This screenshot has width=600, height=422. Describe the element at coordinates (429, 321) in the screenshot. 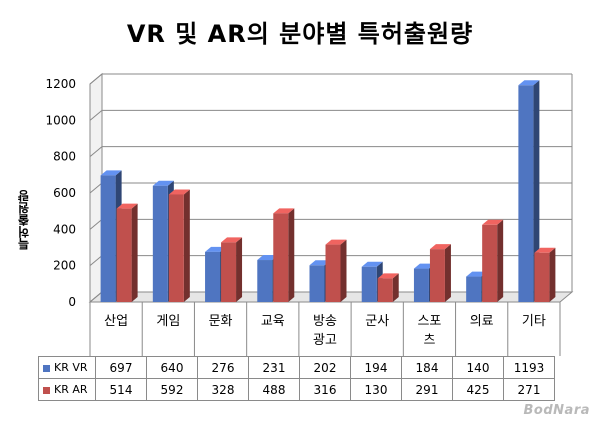

I see `x-tick-label: 스포` at that location.